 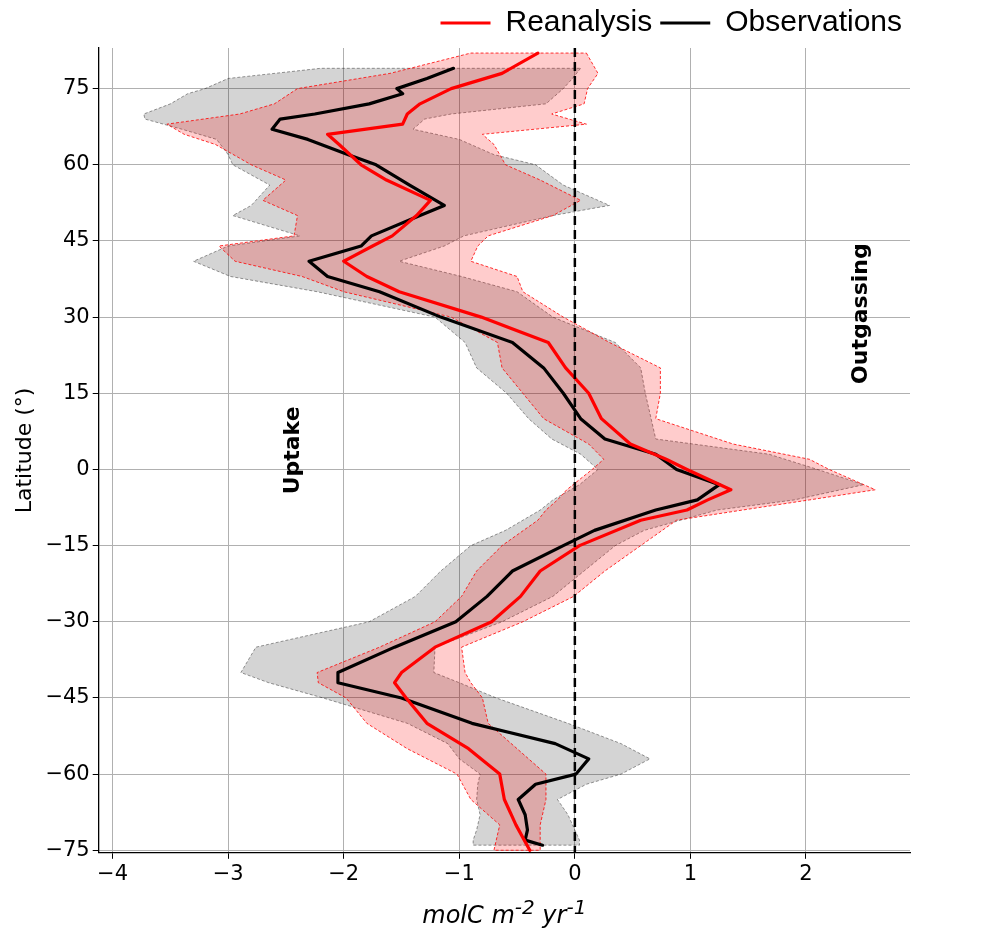 I want to click on annotation: Uptake, so click(x=292, y=450).